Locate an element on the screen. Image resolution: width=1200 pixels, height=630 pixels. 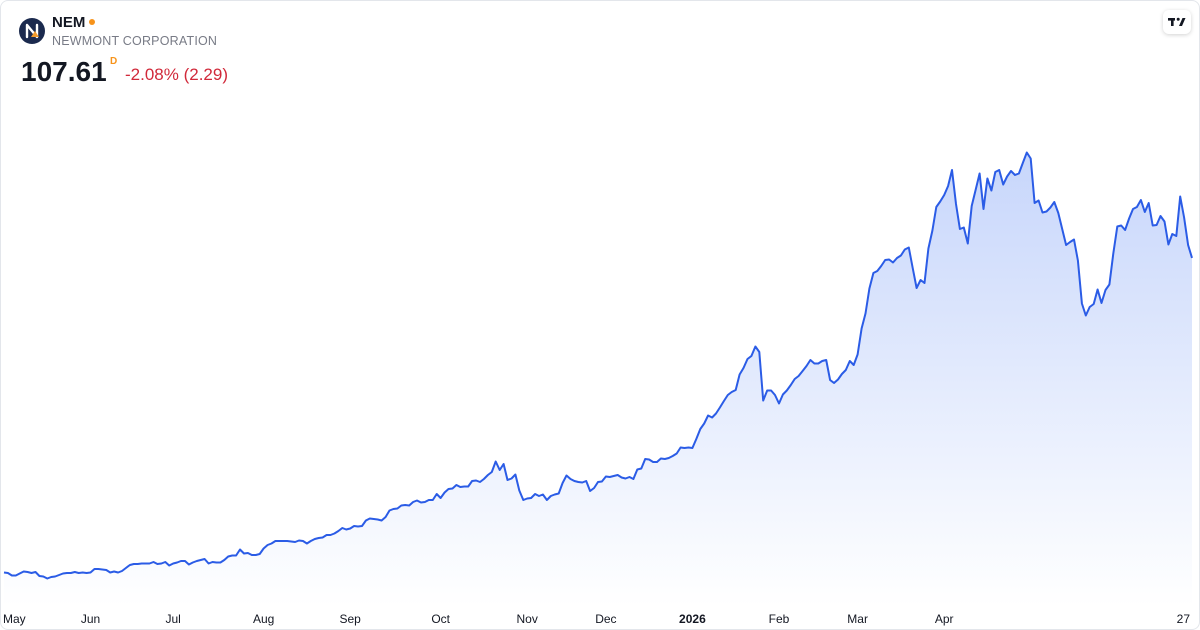
live-dot-icon is located at coordinates (92, 22).